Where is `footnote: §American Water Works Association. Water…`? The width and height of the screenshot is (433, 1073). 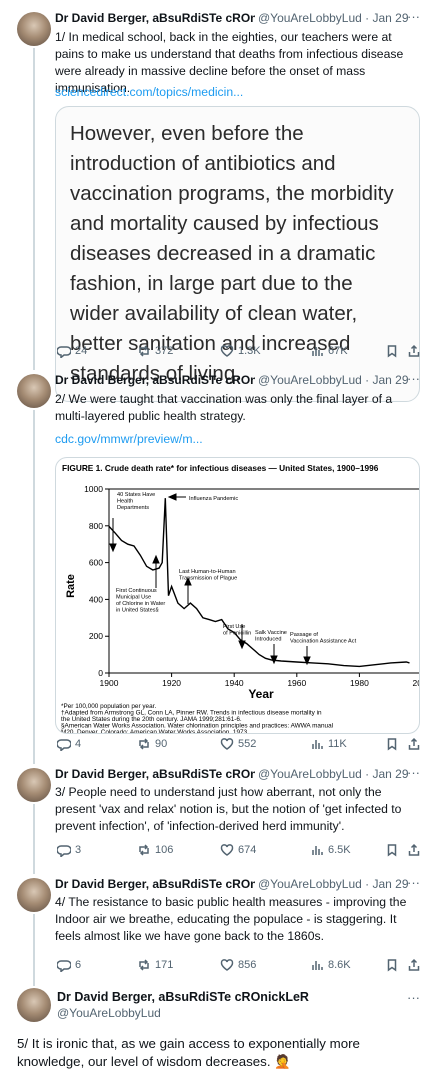 footnote: §American Water Works Association. Water… is located at coordinates (197, 726).